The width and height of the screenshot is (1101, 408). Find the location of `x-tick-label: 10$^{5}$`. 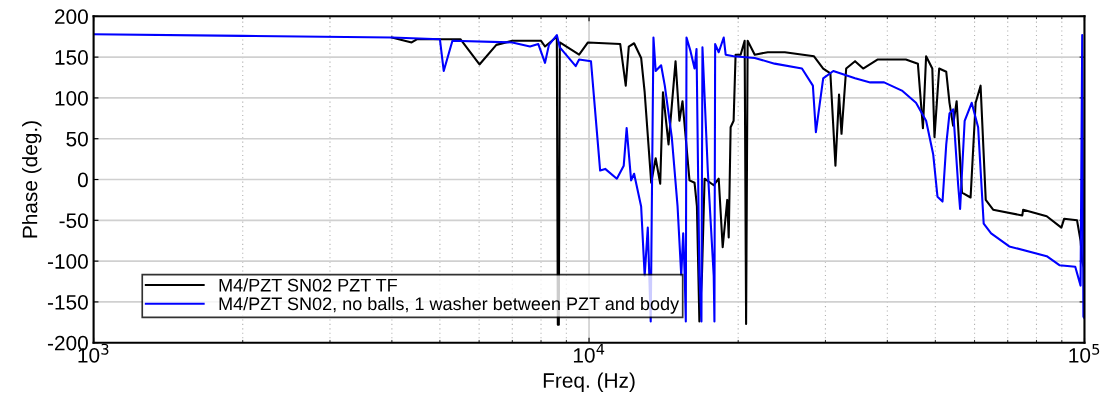

x-tick-label: 10$^{5}$ is located at coordinates (1084, 353).